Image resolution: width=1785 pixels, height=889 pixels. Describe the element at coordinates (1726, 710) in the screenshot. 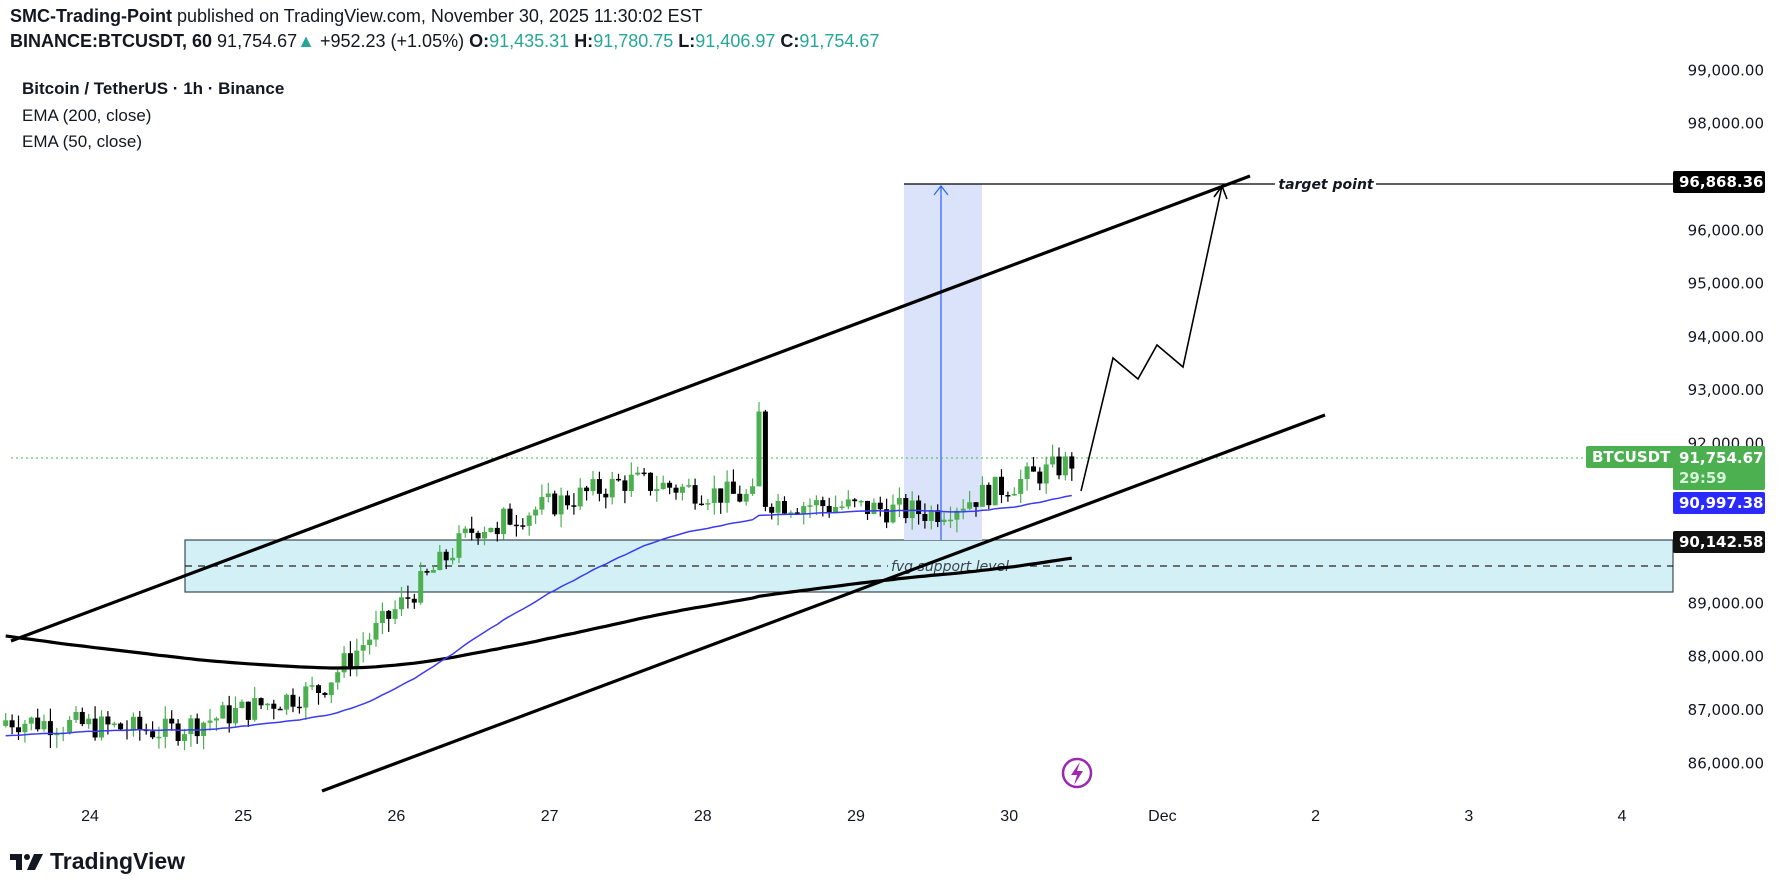

I see `price-axis-label: 87,000.00` at that location.